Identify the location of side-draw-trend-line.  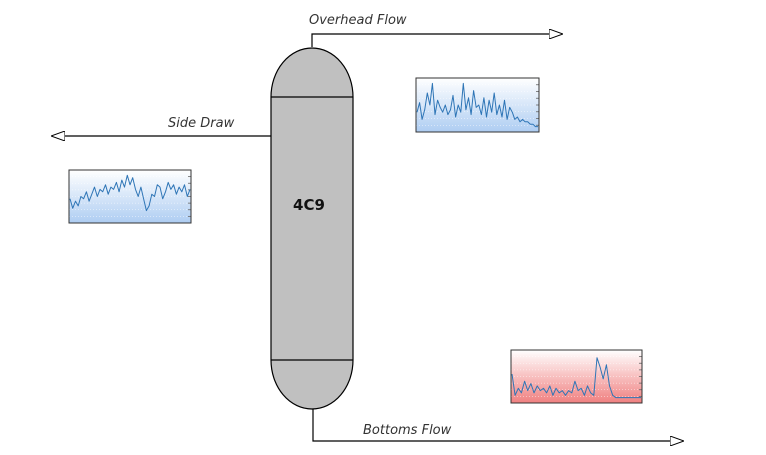
(130, 193).